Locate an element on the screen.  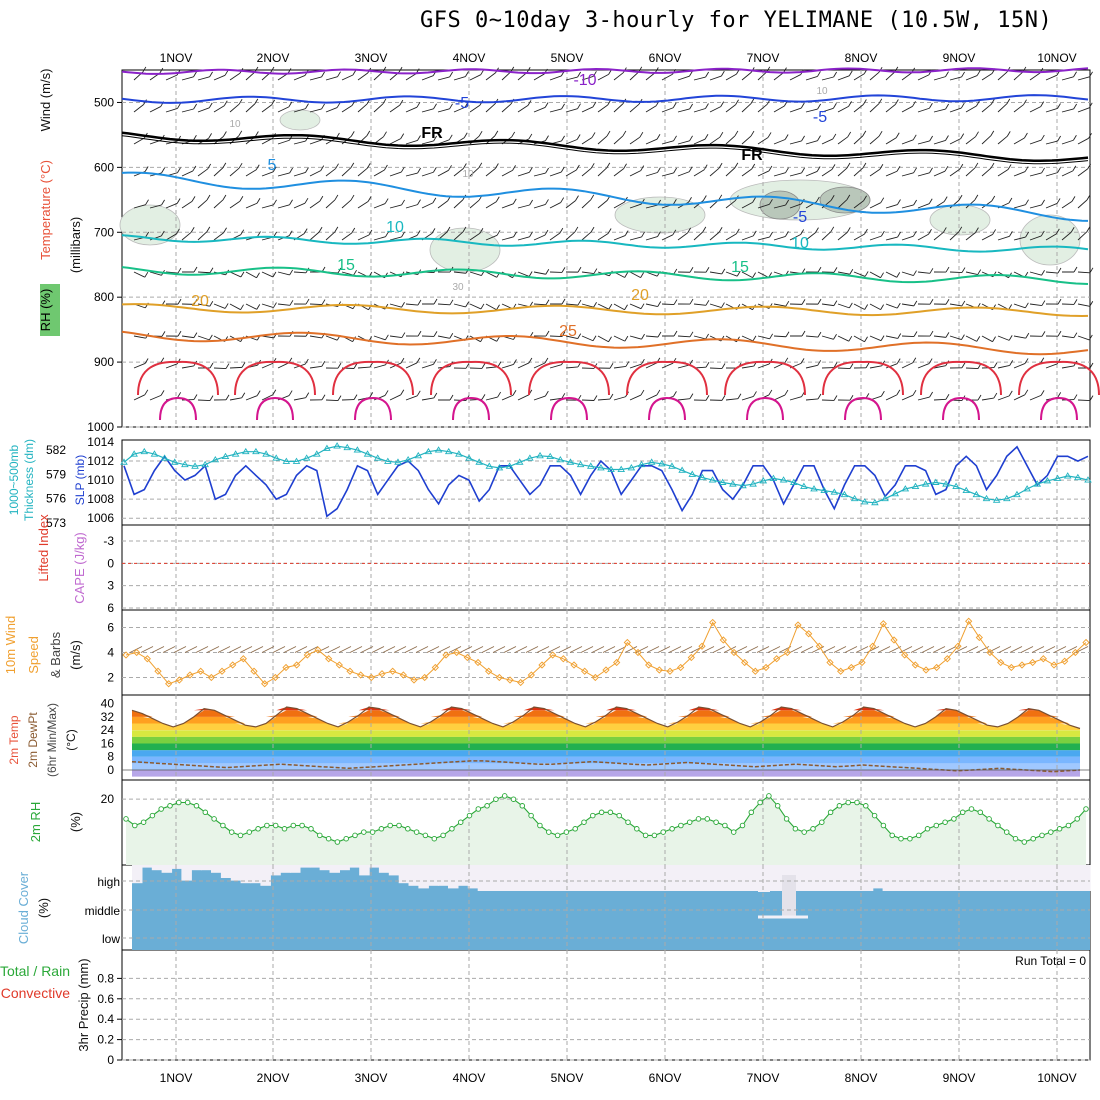
contour-label: 25 is located at coordinates (568, 331).